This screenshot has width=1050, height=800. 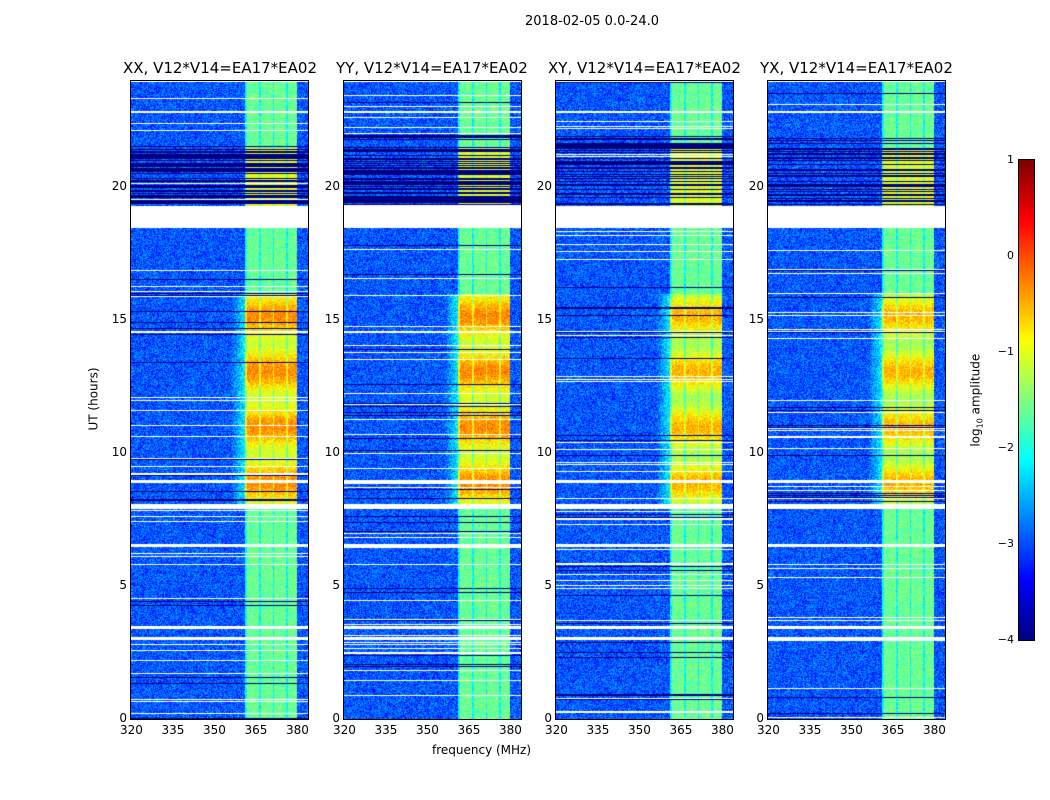 I want to click on colorbar-tick-label: 1, so click(x=1010, y=159).